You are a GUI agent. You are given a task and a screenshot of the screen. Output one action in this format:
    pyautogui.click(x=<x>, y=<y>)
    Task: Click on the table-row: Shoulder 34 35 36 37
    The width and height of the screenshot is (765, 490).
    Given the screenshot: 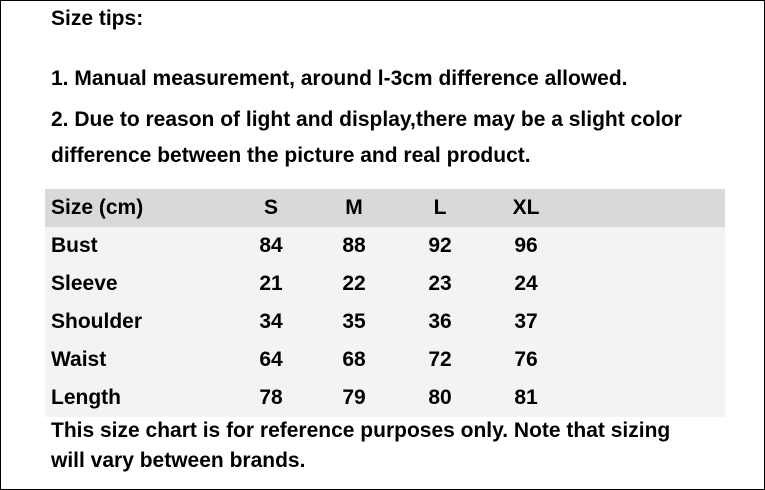 What is the action you would take?
    pyautogui.click(x=385, y=322)
    